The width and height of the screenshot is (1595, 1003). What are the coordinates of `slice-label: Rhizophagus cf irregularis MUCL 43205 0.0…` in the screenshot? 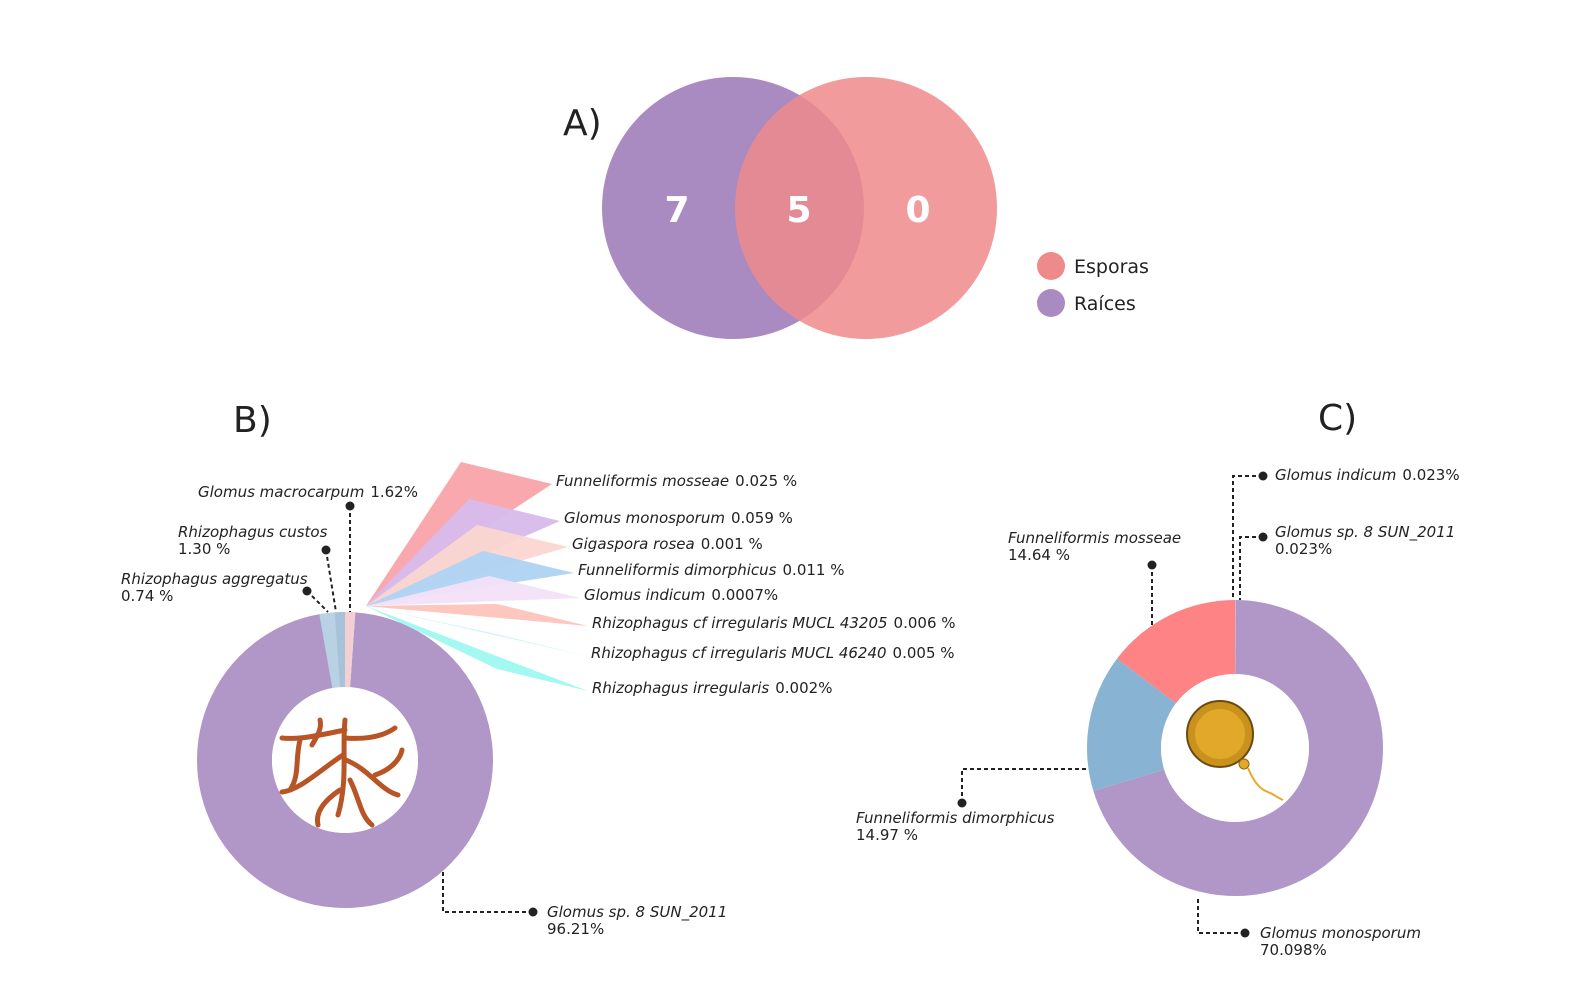 It's located at (774, 623).